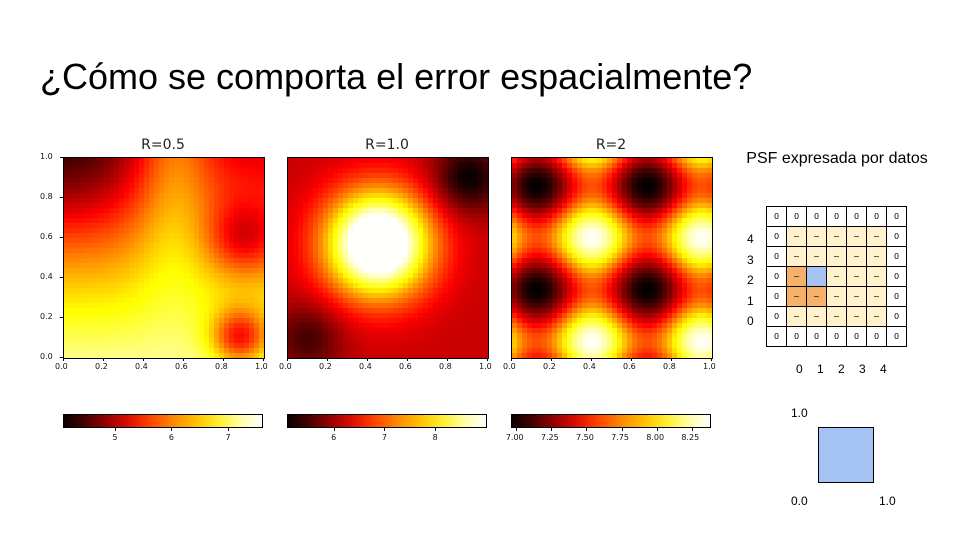 This screenshot has height=540, width=960. What do you see at coordinates (836, 296) in the screenshot?
I see `psf-cell: ~` at bounding box center [836, 296].